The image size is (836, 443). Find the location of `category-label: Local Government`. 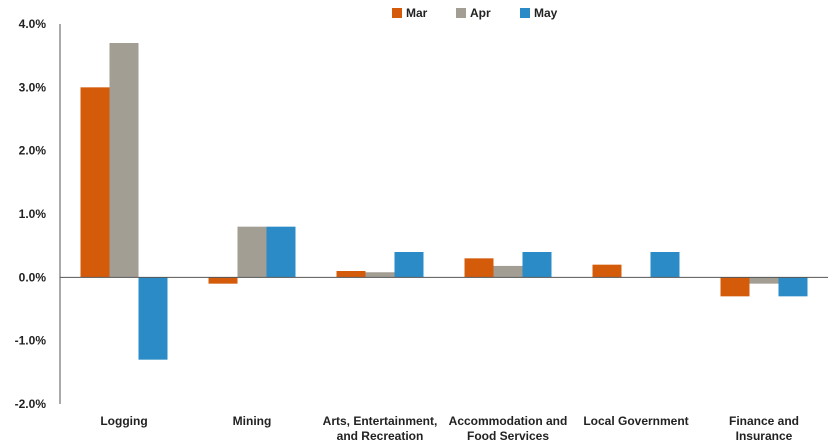

category-label: Local Government is located at coordinates (635, 421).